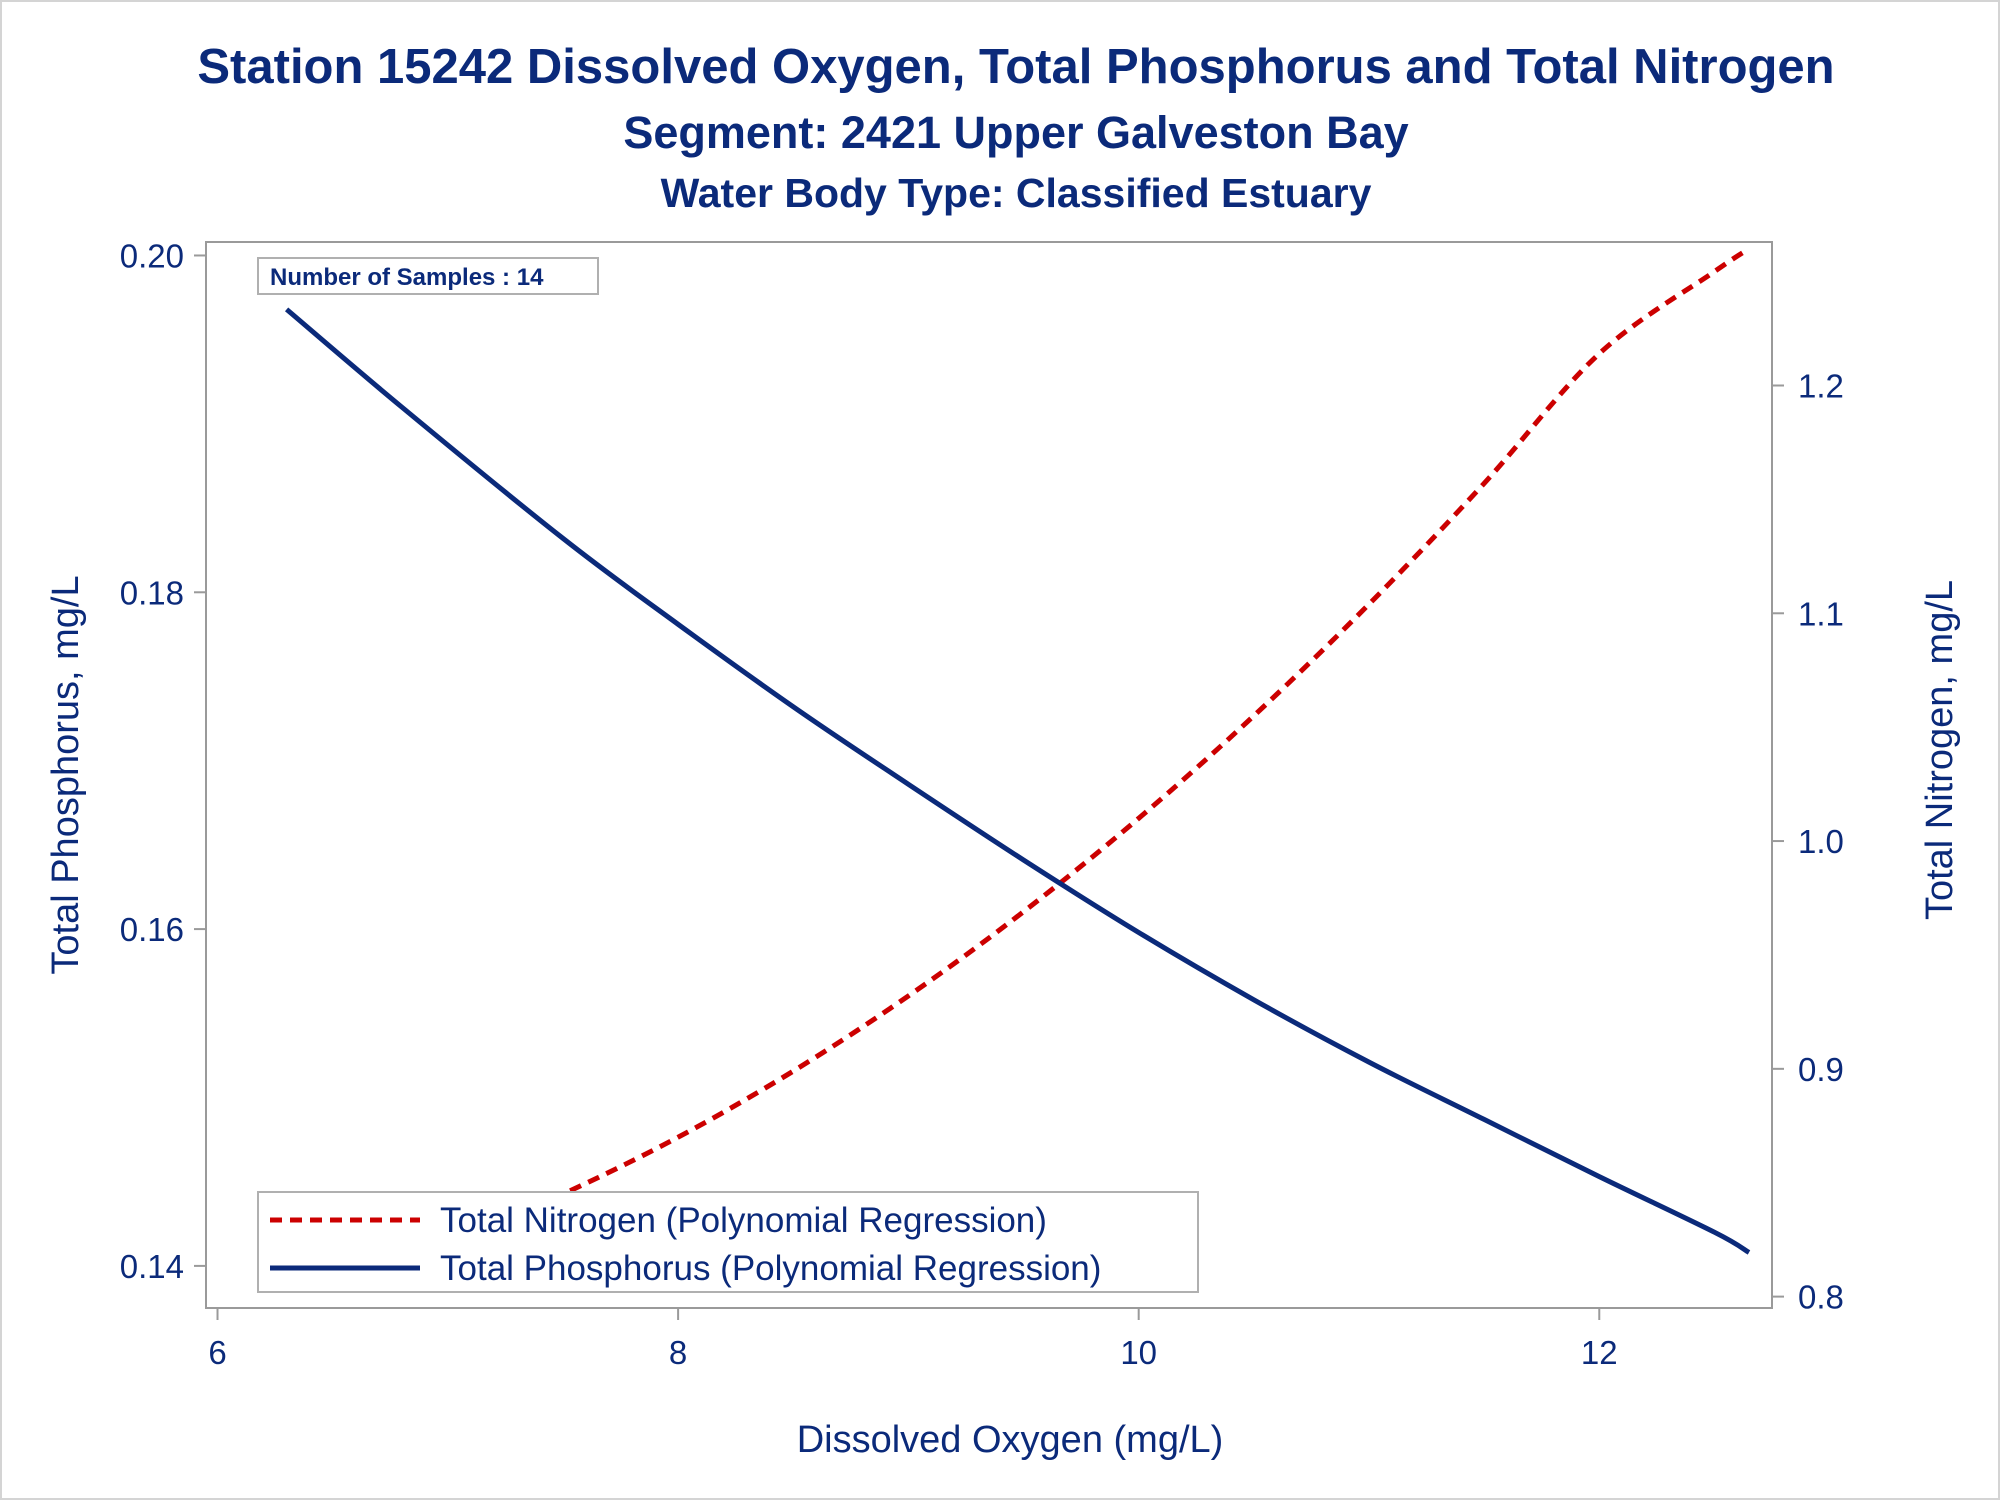 Image resolution: width=2000 pixels, height=1500 pixels. What do you see at coordinates (1016, 193) in the screenshot?
I see `chart-subtitle-2: Water Body Type: Classified Estuary` at bounding box center [1016, 193].